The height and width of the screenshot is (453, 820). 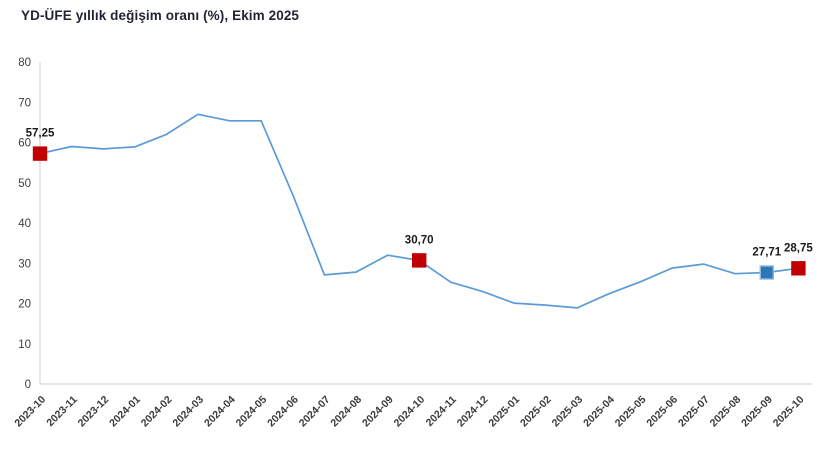 I want to click on data-point-label: 27,71, so click(x=766, y=253).